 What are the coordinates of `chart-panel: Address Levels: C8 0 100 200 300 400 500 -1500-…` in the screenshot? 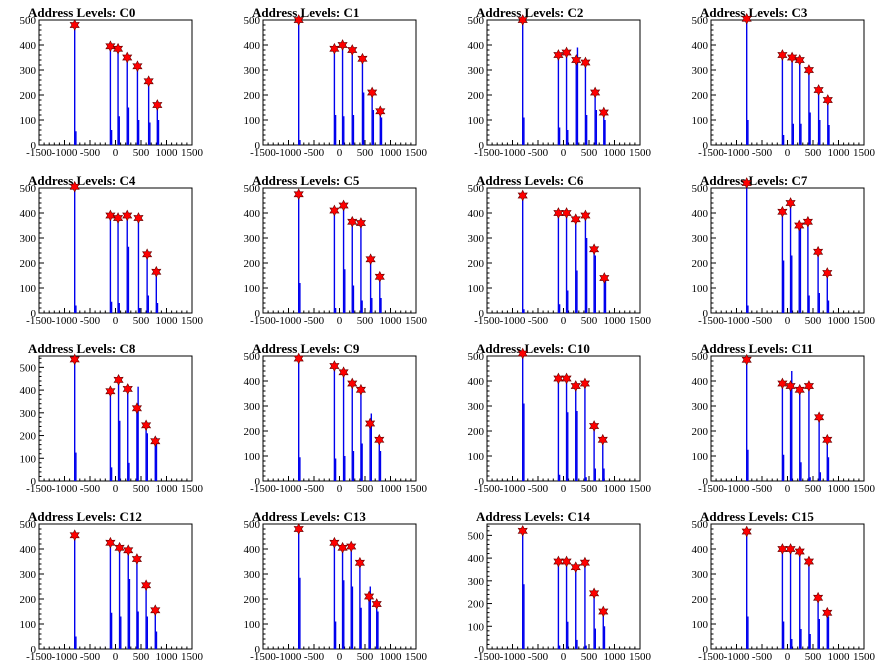 It's located at (112, 420).